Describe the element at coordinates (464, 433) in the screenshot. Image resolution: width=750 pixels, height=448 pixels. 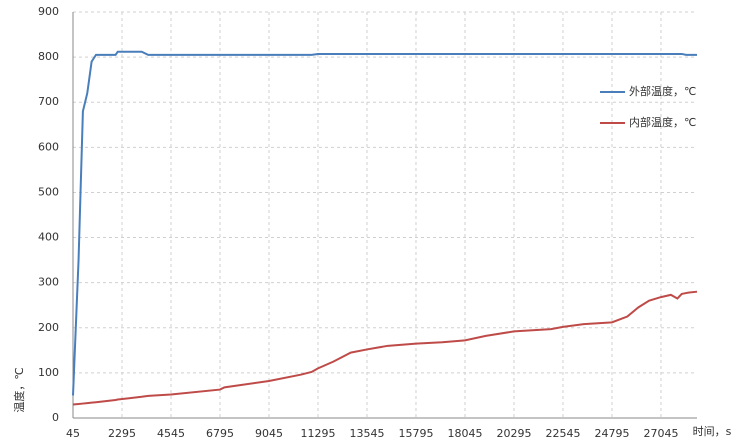
I see `x-tick-label: 18045` at that location.